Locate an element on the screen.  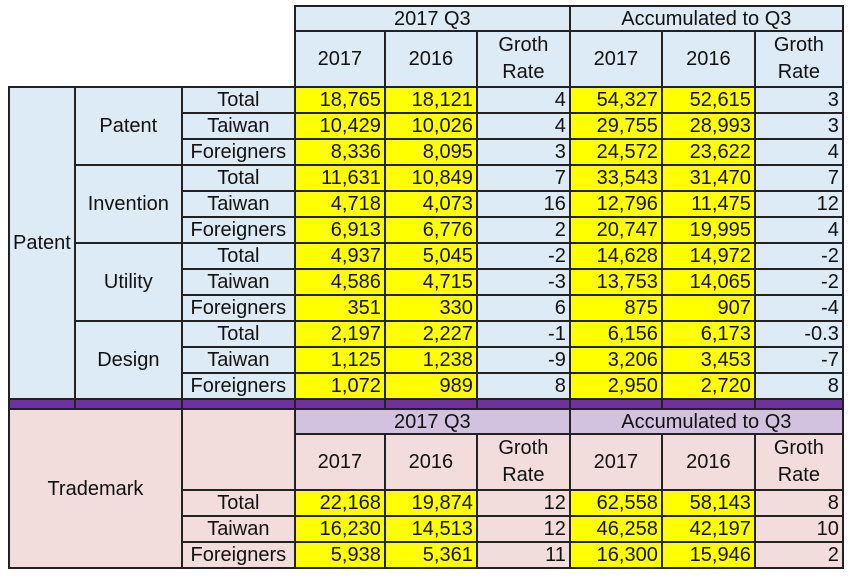
table-row: Taiwan 16,230 14,513 12 46,258 42,197 10 is located at coordinates (426, 529).